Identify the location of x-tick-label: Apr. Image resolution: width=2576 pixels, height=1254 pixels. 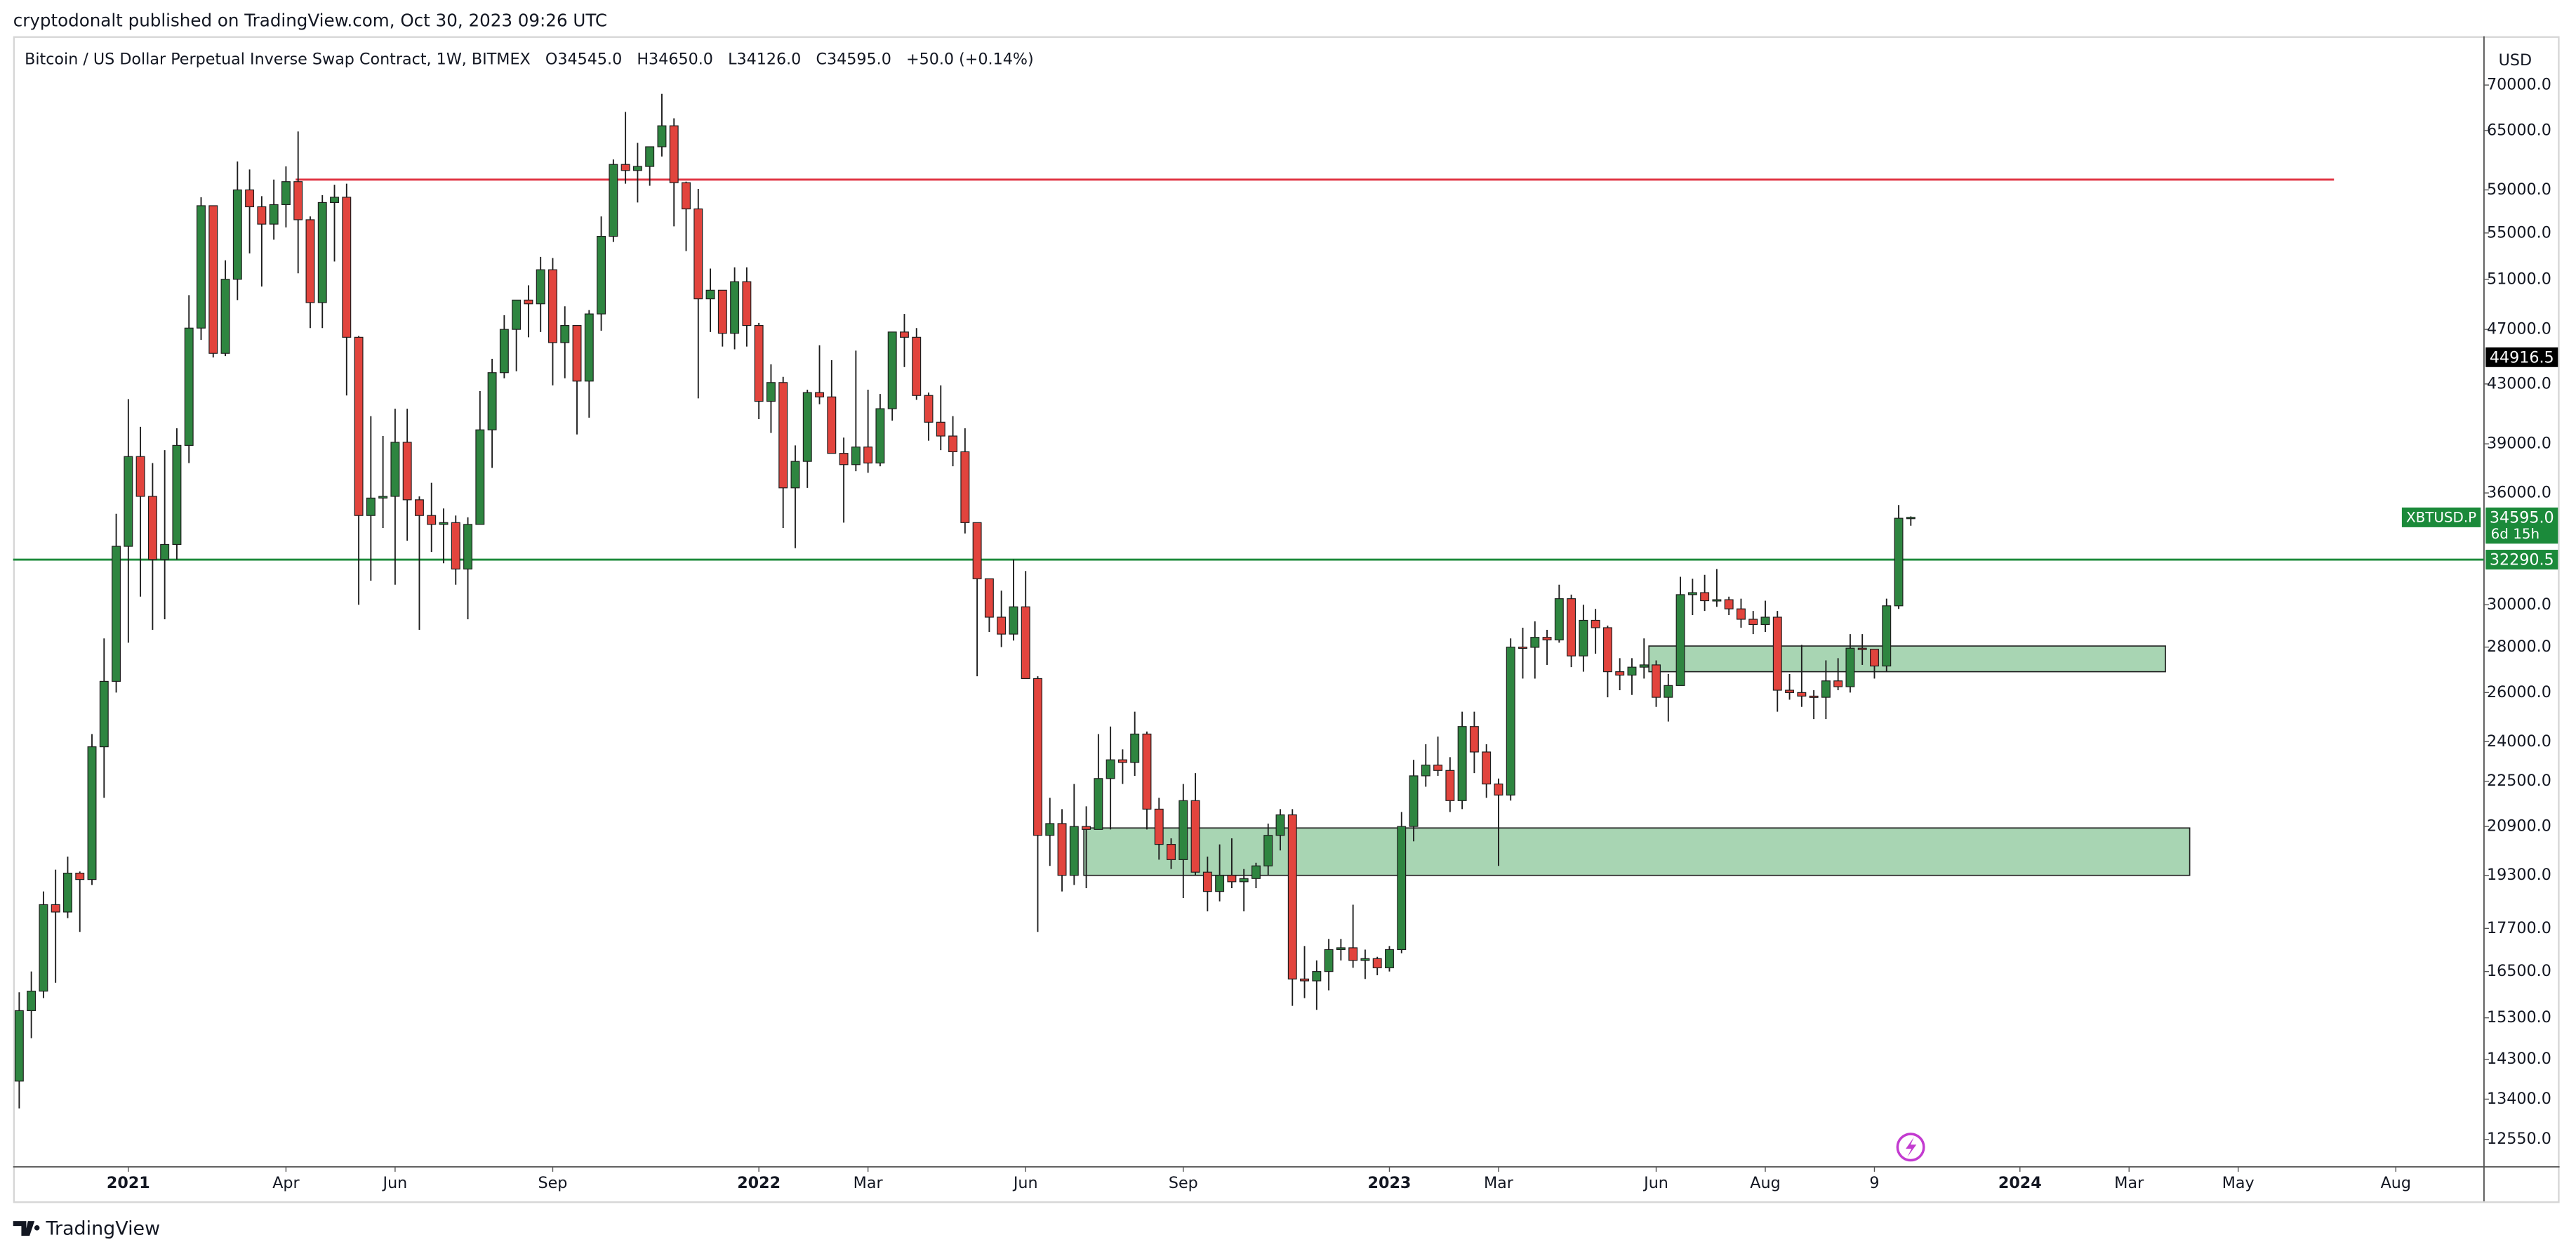
(286, 1183).